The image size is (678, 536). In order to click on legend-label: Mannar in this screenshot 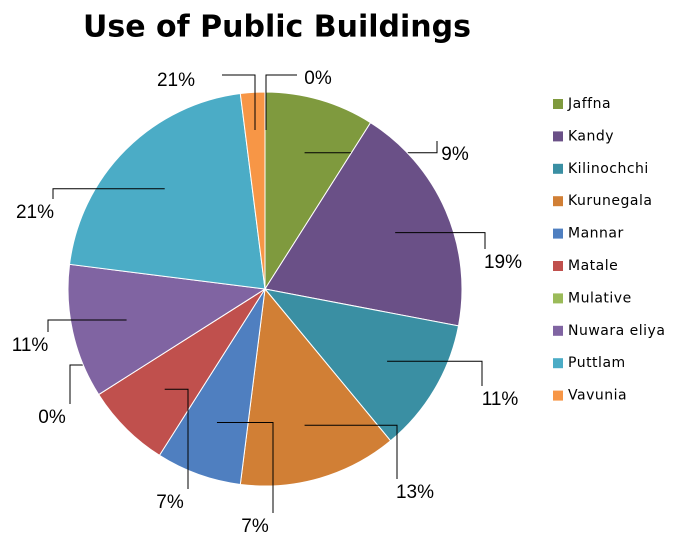, I will do `click(596, 234)`.